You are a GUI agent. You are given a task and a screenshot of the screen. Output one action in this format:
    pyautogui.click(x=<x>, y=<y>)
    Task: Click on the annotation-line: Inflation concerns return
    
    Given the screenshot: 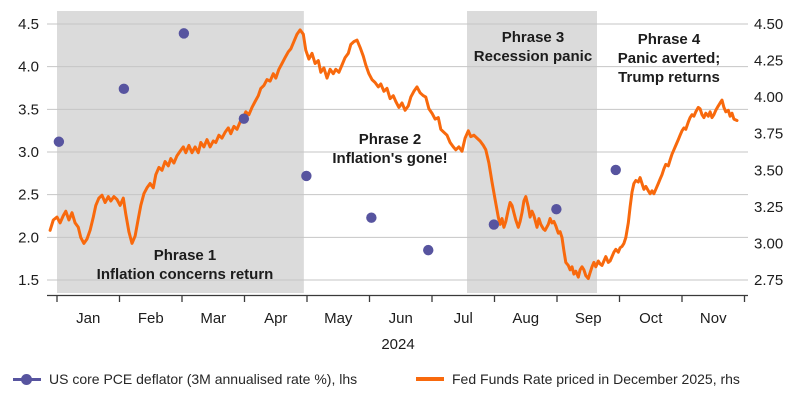 What is the action you would take?
    pyautogui.click(x=185, y=274)
    